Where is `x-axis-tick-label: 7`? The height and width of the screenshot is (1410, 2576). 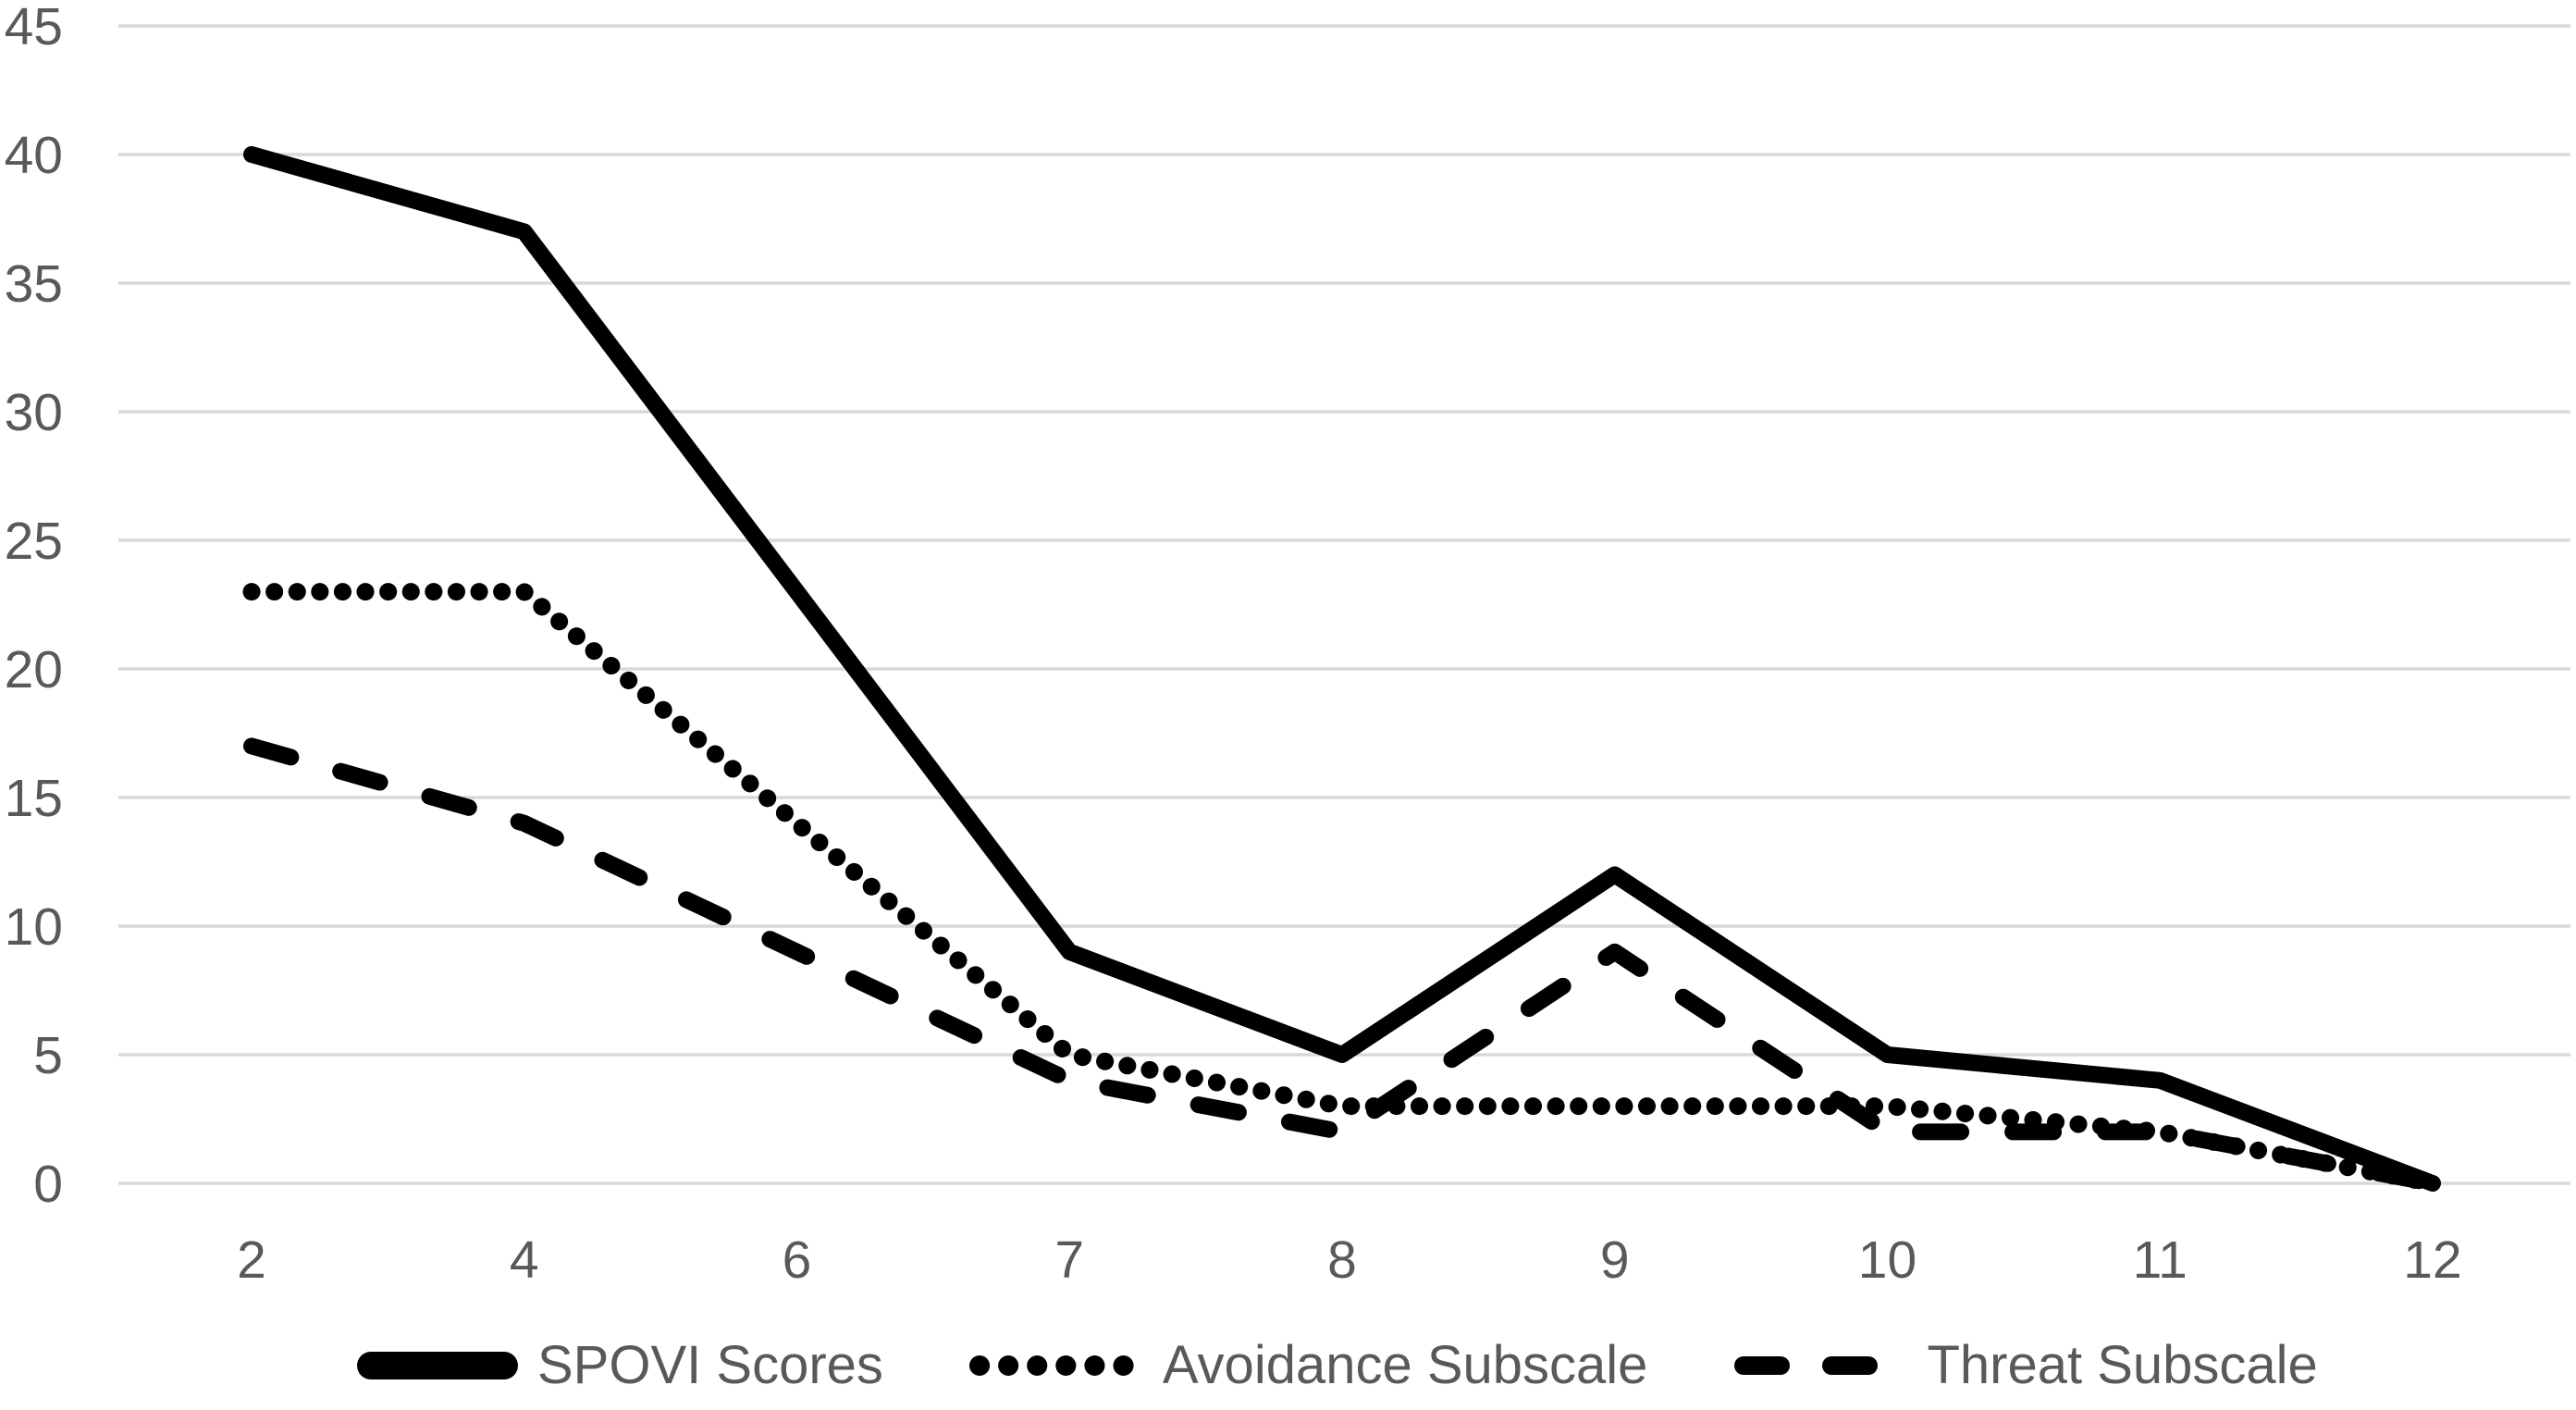 x-axis-tick-label: 7 is located at coordinates (1069, 1260).